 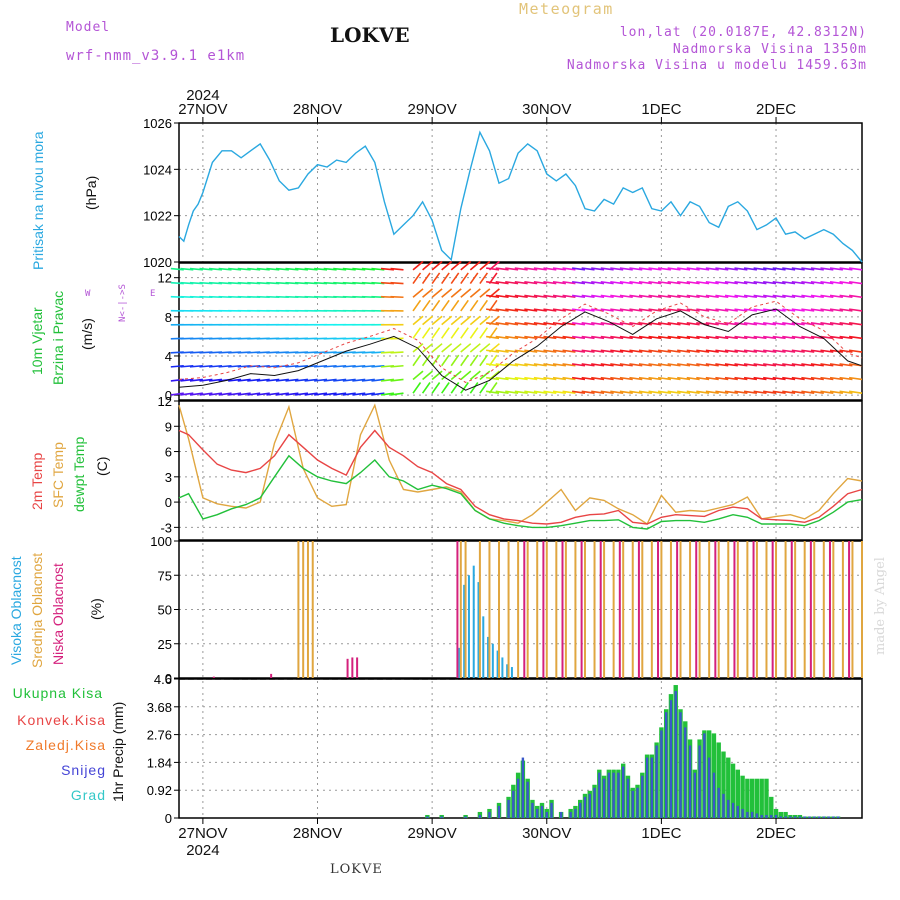 I want to click on top-date-label: 1DEC, so click(x=661, y=109).